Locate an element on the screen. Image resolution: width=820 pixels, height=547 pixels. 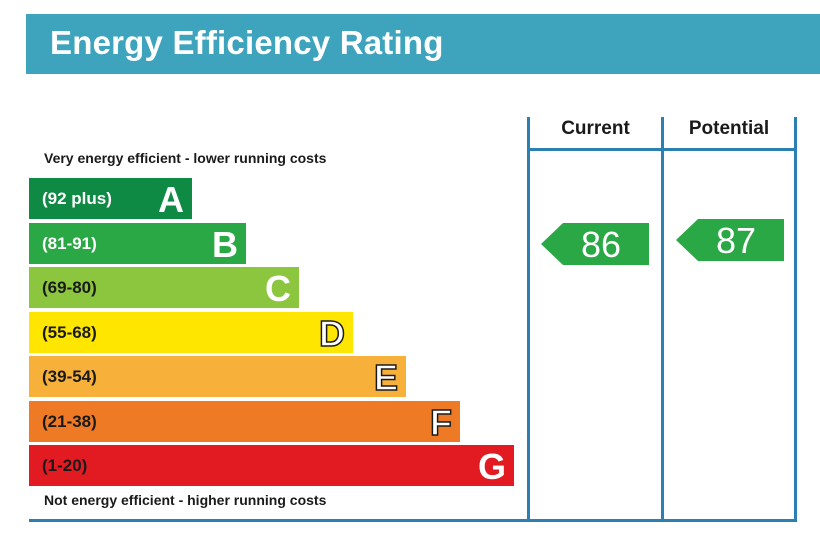
band-b: (81-91) B is located at coordinates (137, 244).